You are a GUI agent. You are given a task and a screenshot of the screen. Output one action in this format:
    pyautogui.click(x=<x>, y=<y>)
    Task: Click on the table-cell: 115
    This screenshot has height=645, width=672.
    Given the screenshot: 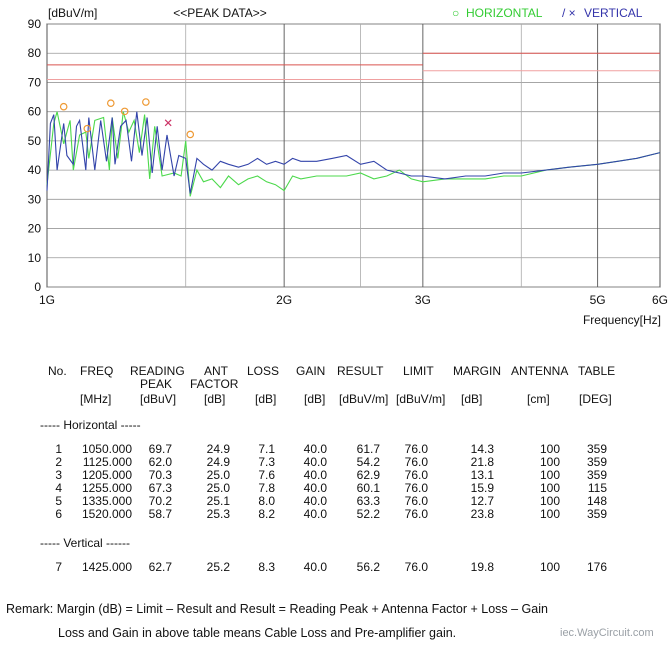 What is the action you would take?
    pyautogui.click(x=597, y=488)
    